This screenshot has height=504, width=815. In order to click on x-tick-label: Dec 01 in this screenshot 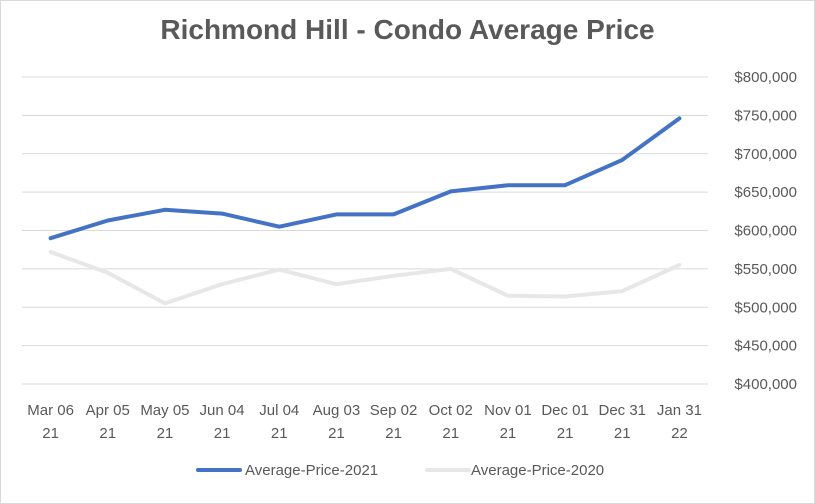, I will do `click(565, 410)`.